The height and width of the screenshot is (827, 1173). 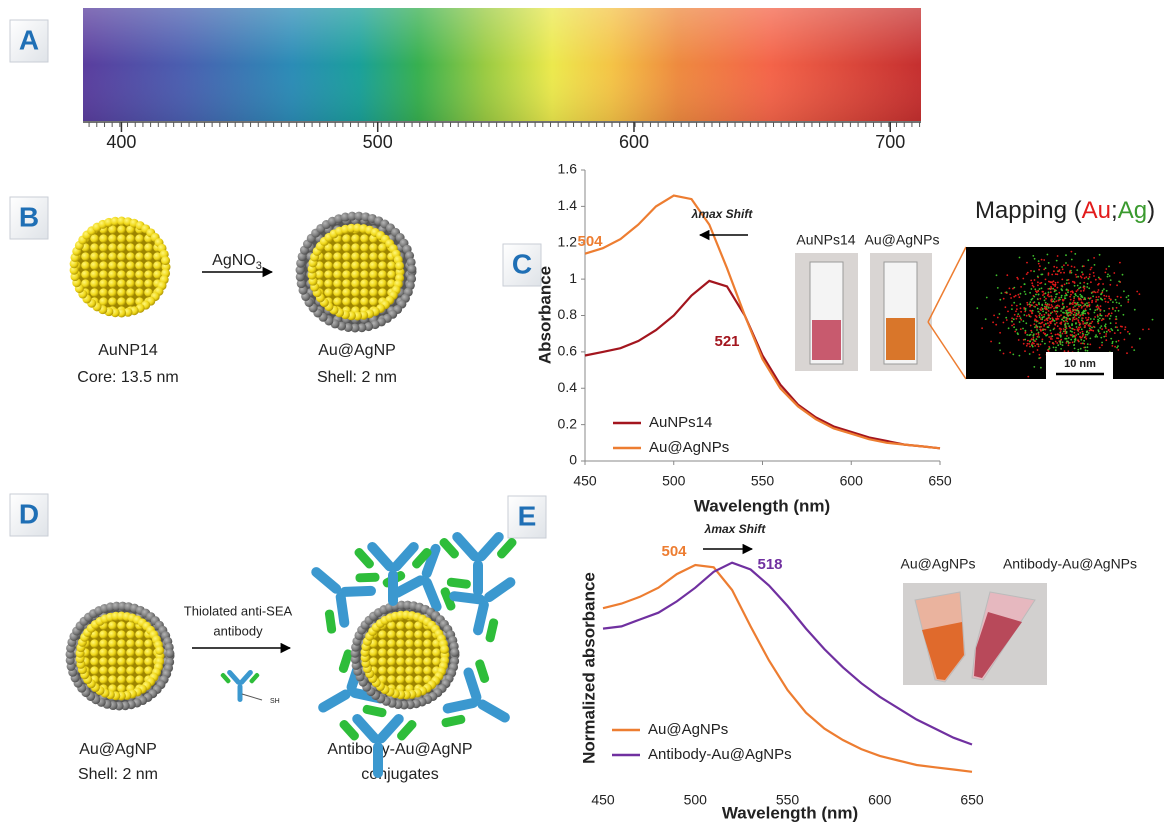 What do you see at coordinates (1028, 210) in the screenshot?
I see `mapping-text: Mapping (` at bounding box center [1028, 210].